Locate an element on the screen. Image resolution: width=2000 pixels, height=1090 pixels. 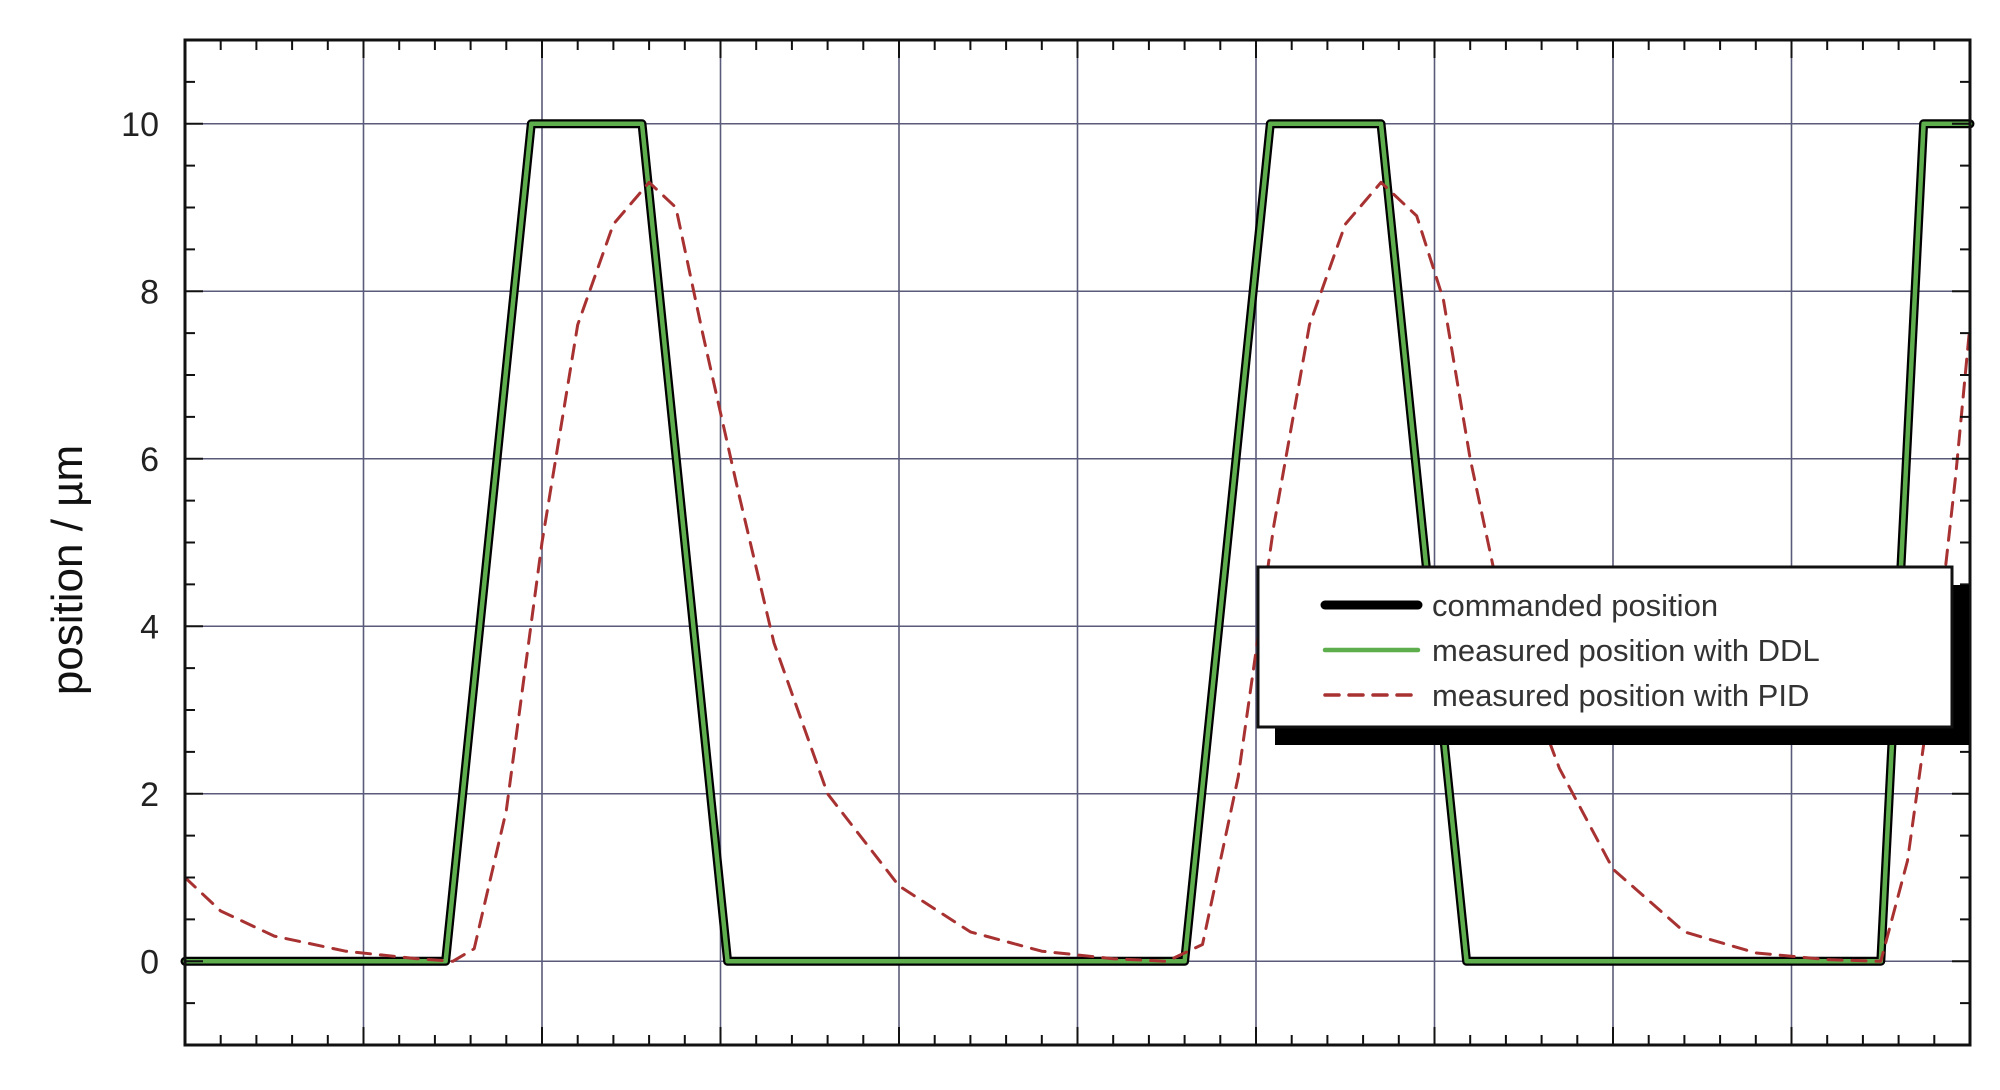
legend-label-commanded: commanded position is located at coordinates (1575, 605).